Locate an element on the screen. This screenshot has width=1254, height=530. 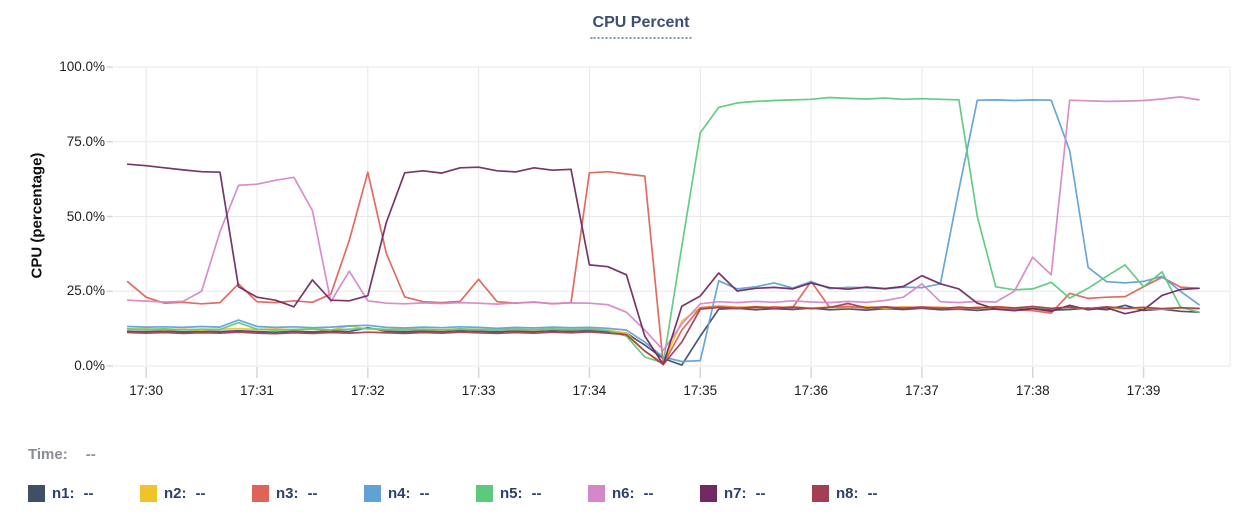
legend-item-n3: n3: -- is located at coordinates (308, 493).